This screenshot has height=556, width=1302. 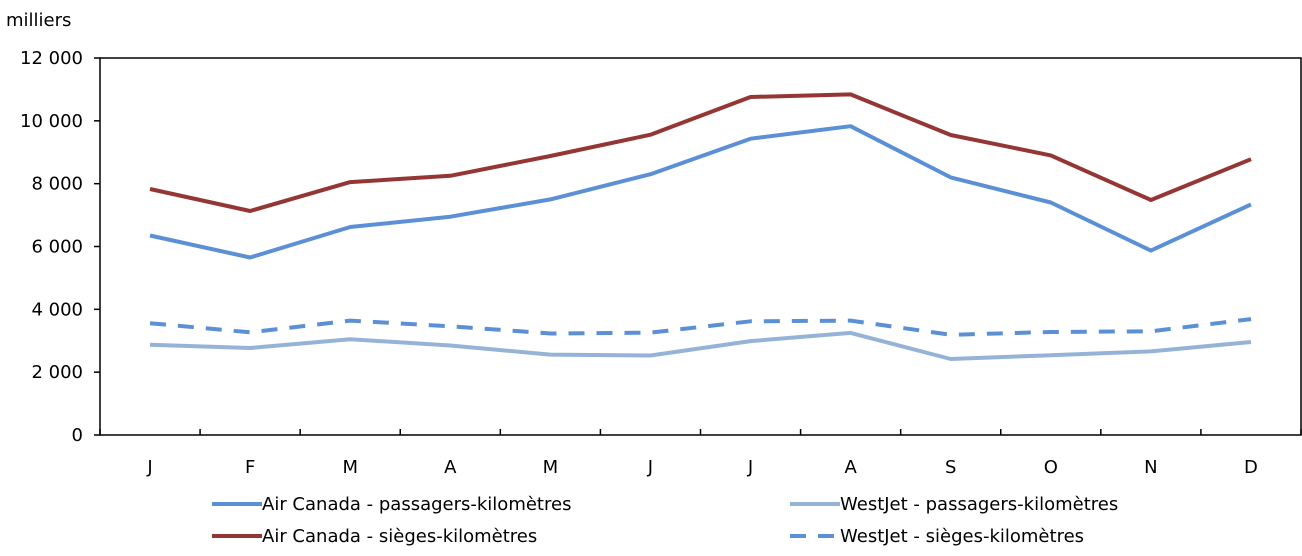 I want to click on legend-label: WestJet - passagers-kilomètres, so click(x=979, y=504).